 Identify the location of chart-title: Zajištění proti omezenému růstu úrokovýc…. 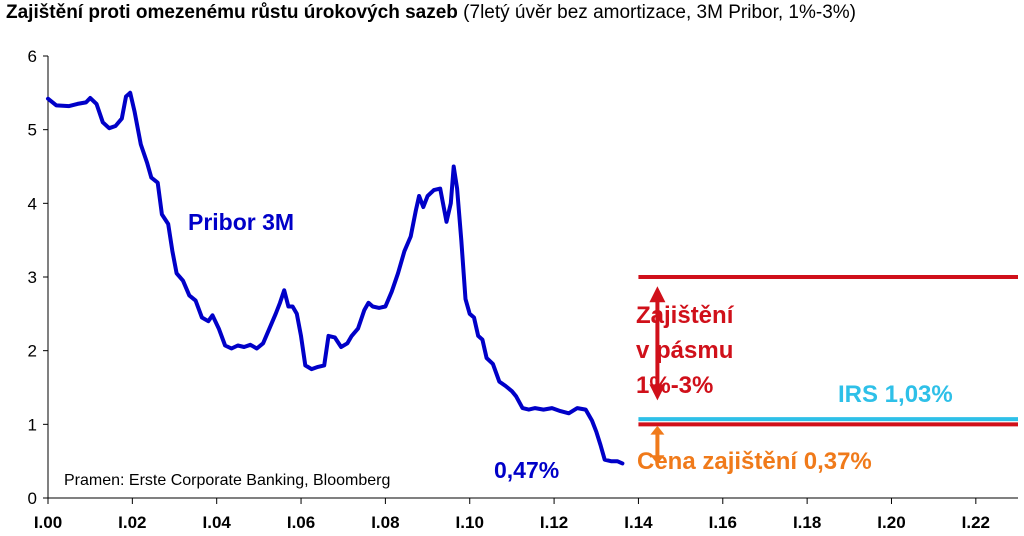
(431, 13).